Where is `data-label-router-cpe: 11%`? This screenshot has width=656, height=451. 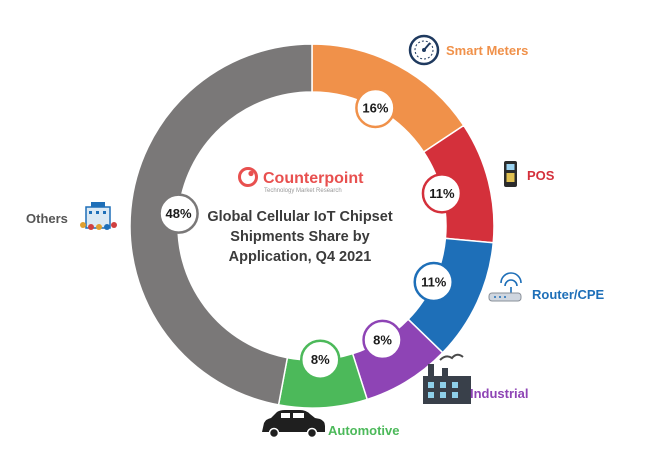
data-label-router-cpe: 11% is located at coordinates (434, 282).